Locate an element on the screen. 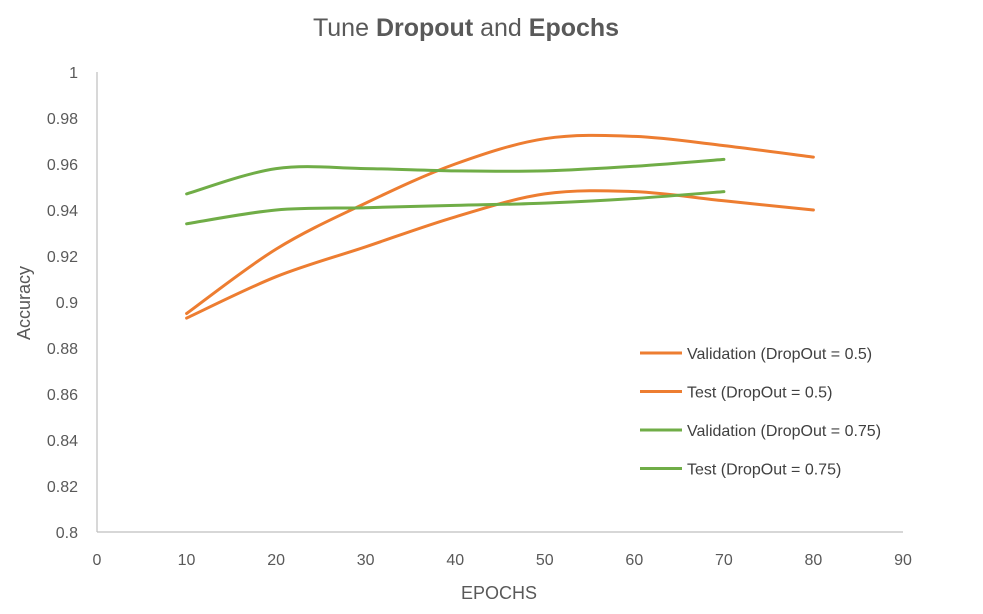 This screenshot has width=983, height=614. legend-item: Validation (DropOut = 0.5) is located at coordinates (756, 354).